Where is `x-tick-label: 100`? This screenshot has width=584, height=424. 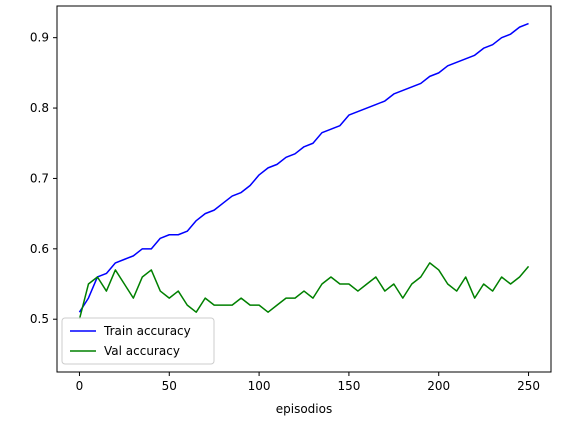 x-tick-label: 100 is located at coordinates (259, 386).